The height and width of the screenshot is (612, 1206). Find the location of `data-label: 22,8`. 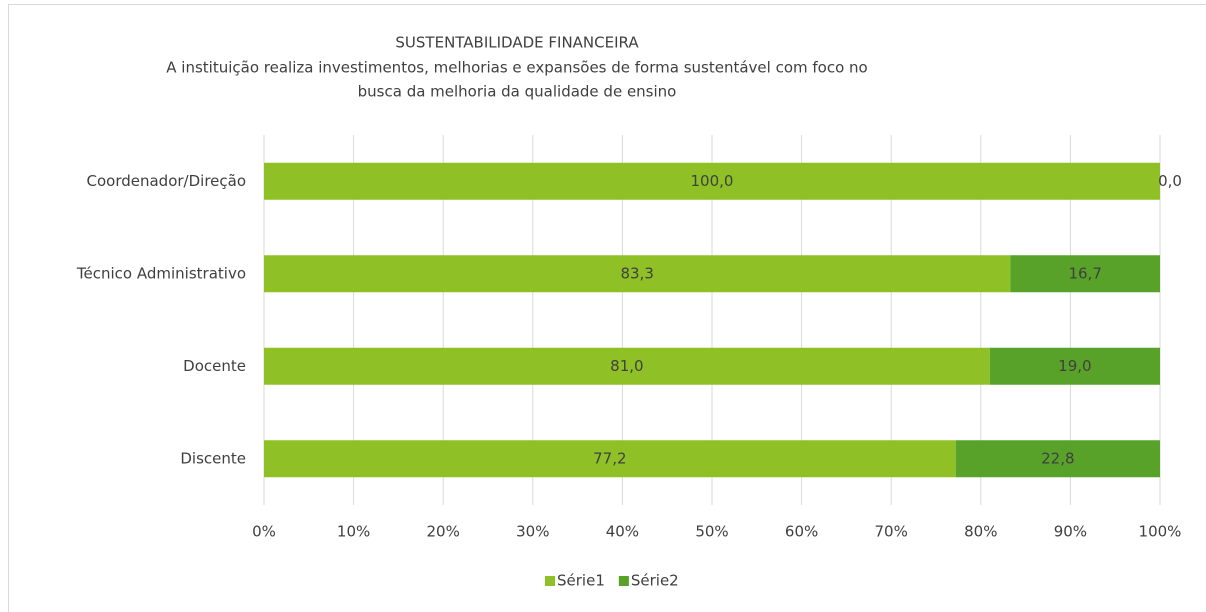

data-label: 22,8 is located at coordinates (1057, 458).